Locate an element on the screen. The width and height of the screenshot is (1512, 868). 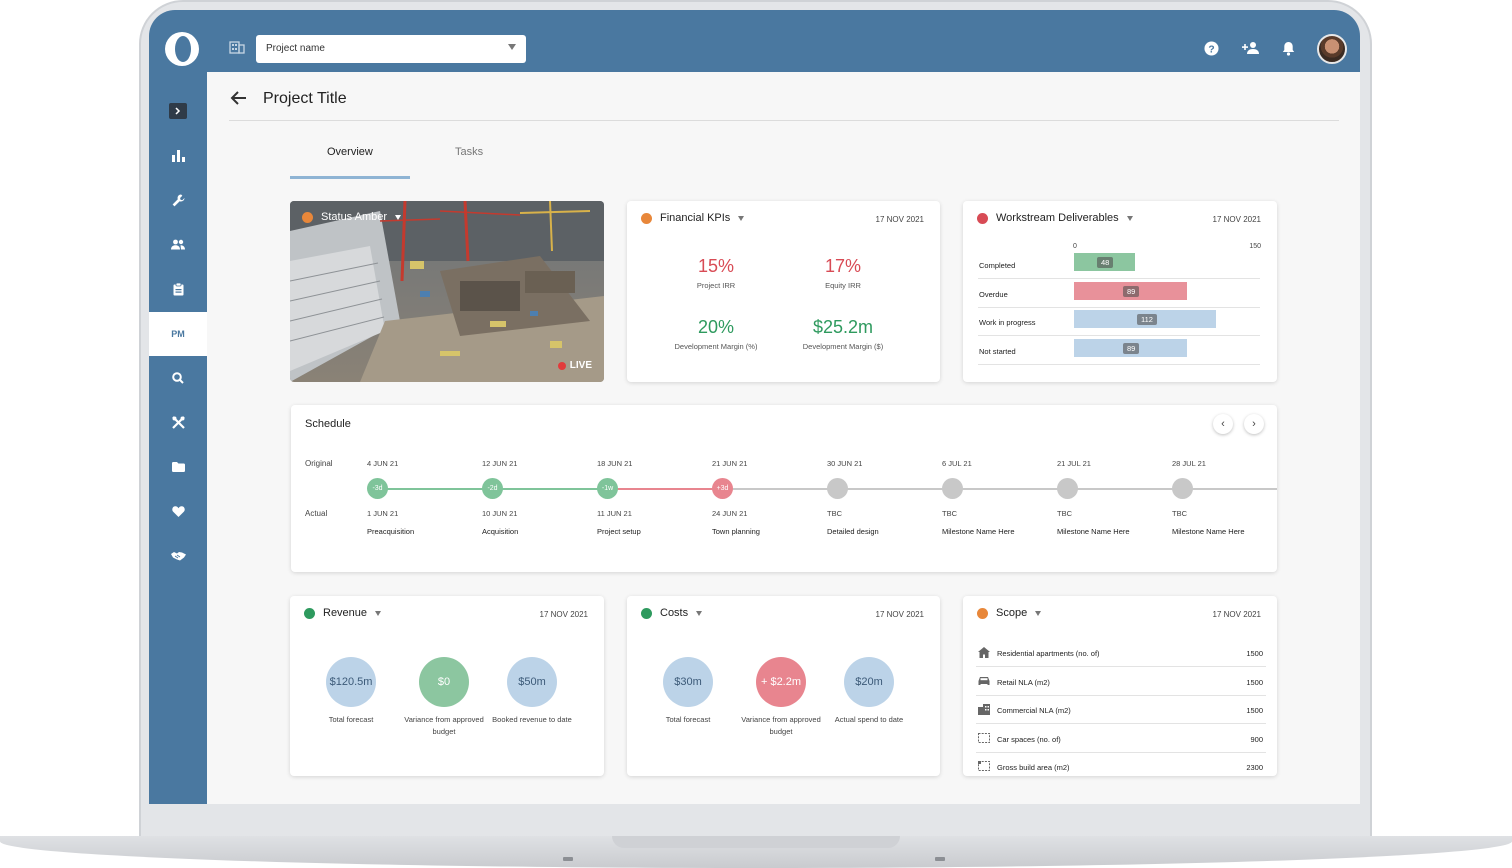
card-date: 17 NOV 2021 is located at coordinates (563, 614).